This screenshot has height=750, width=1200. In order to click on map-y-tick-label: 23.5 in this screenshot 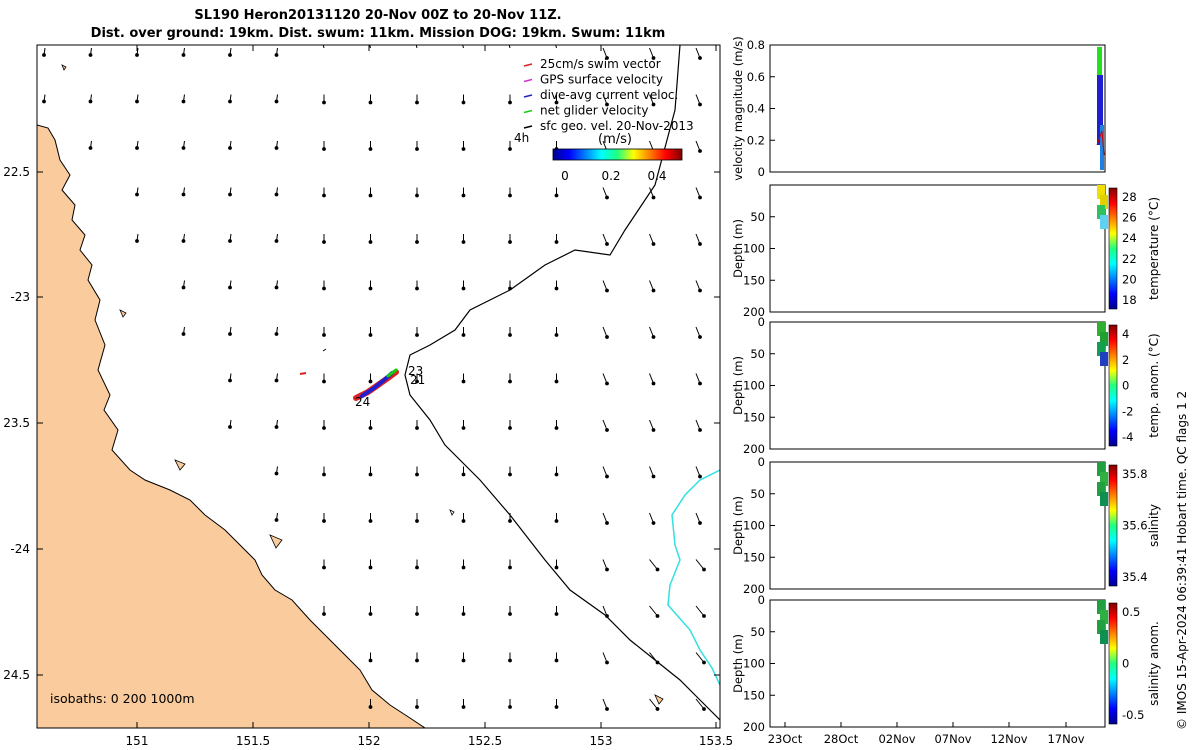, I will do `click(16, 423)`.